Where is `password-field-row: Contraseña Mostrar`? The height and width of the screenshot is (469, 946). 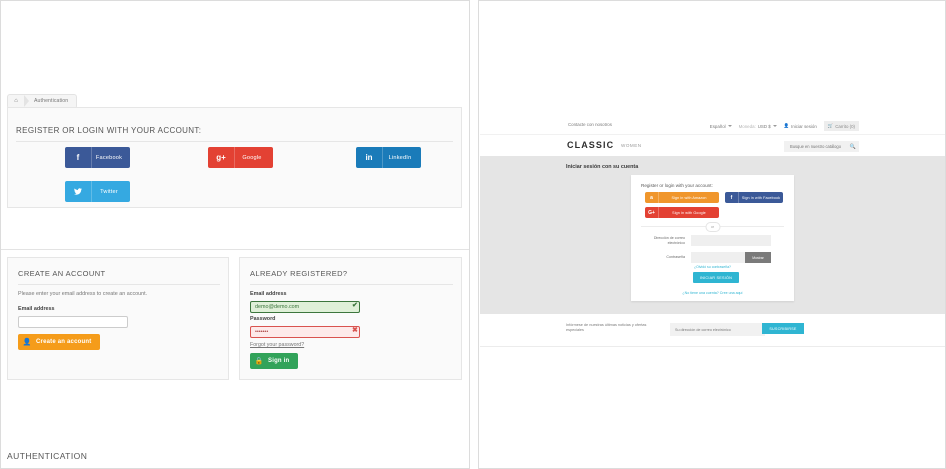
password-field-row: Contraseña Mostrar is located at coordinates (712, 257).